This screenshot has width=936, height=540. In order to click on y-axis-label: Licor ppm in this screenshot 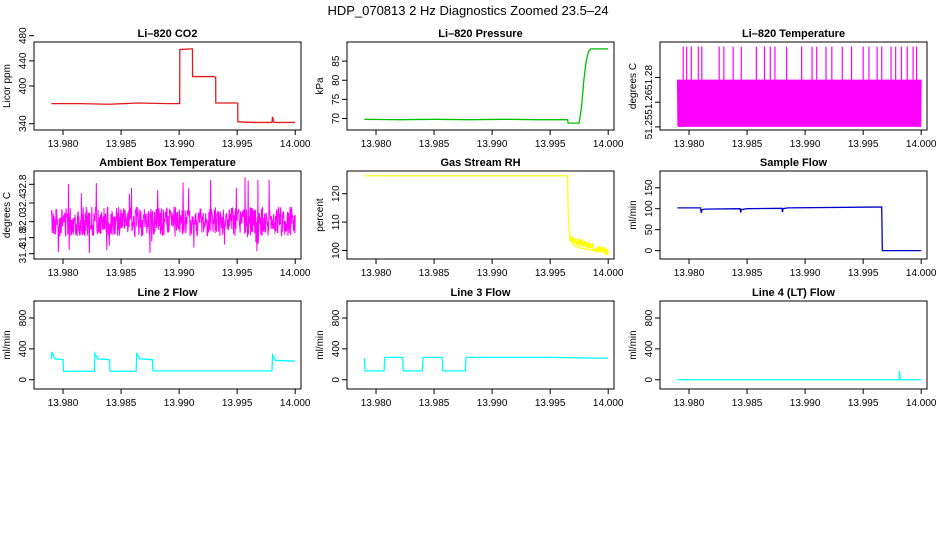, I will do `click(7, 86)`.